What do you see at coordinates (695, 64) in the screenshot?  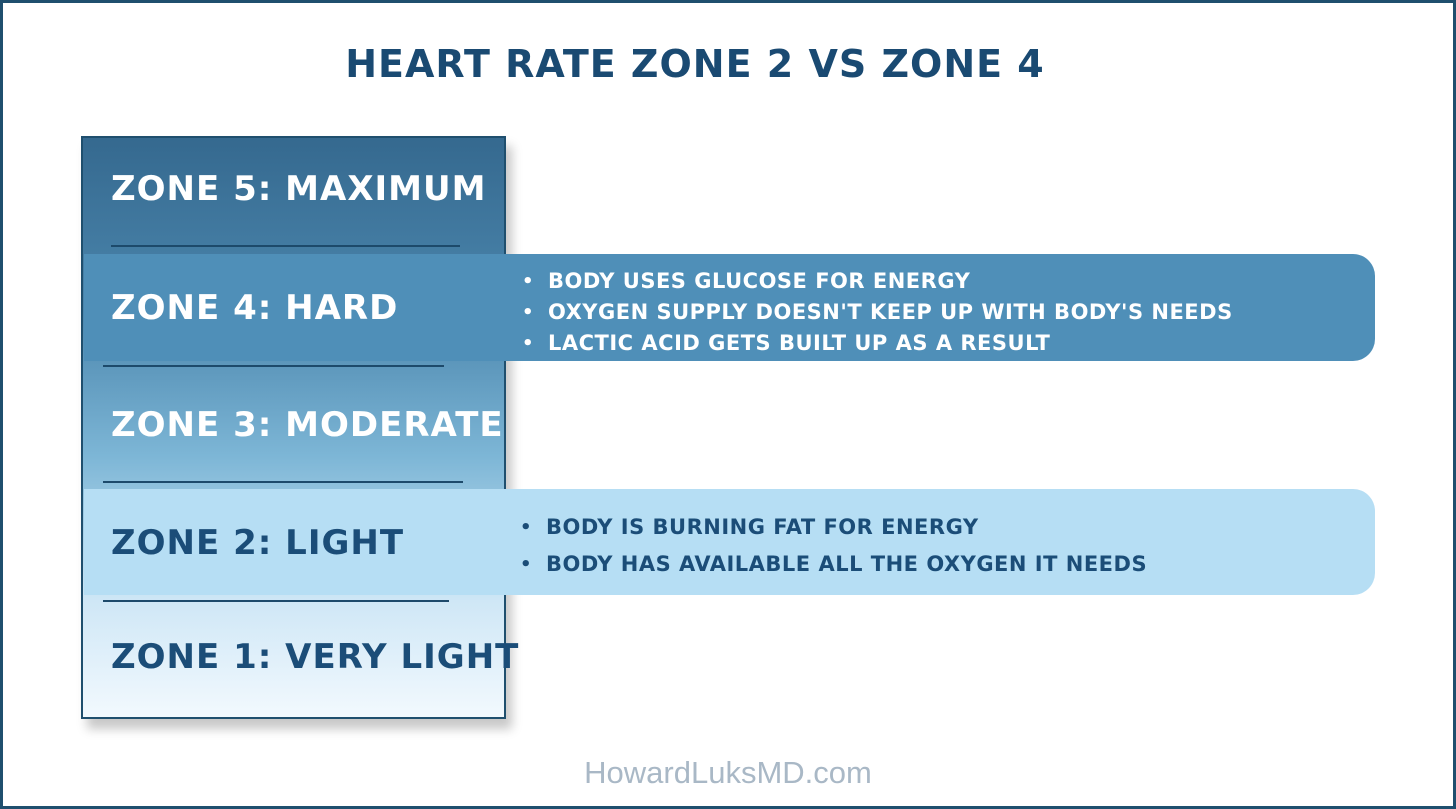 I see `page-title: HEART RATE ZONE 2 VS ZONE 4` at bounding box center [695, 64].